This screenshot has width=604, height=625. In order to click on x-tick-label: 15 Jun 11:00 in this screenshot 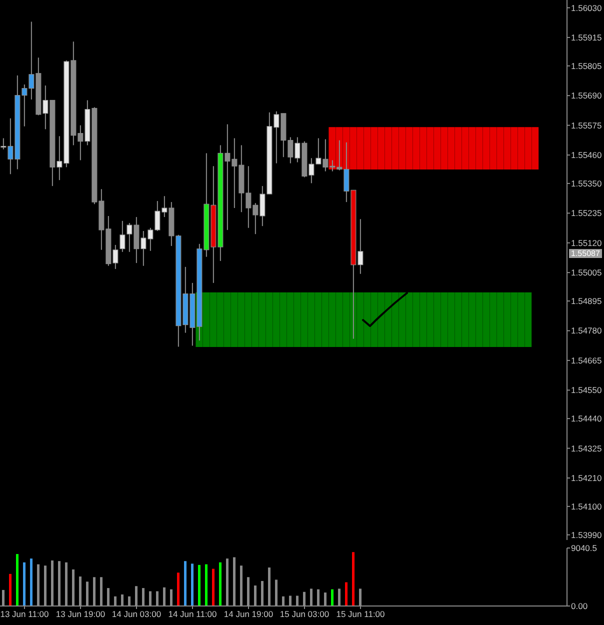, I will do `click(361, 614)`.